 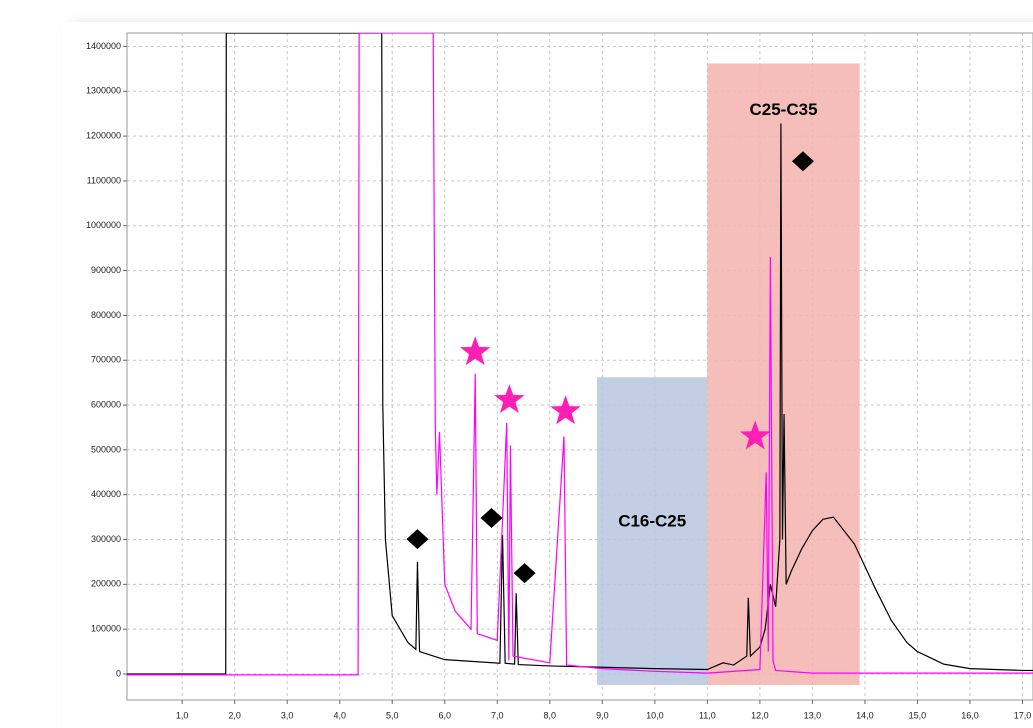 What do you see at coordinates (106, 584) in the screenshot?
I see `y-tick-label: 200000` at bounding box center [106, 584].